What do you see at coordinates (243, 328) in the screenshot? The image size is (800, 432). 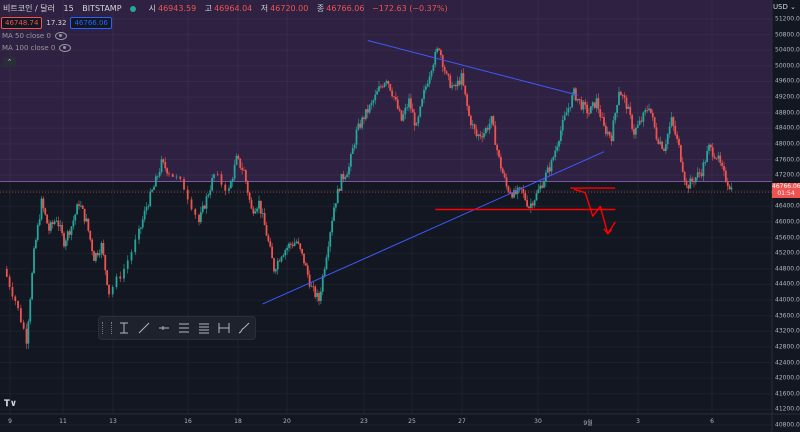 I see `brush-tool-icon` at bounding box center [243, 328].